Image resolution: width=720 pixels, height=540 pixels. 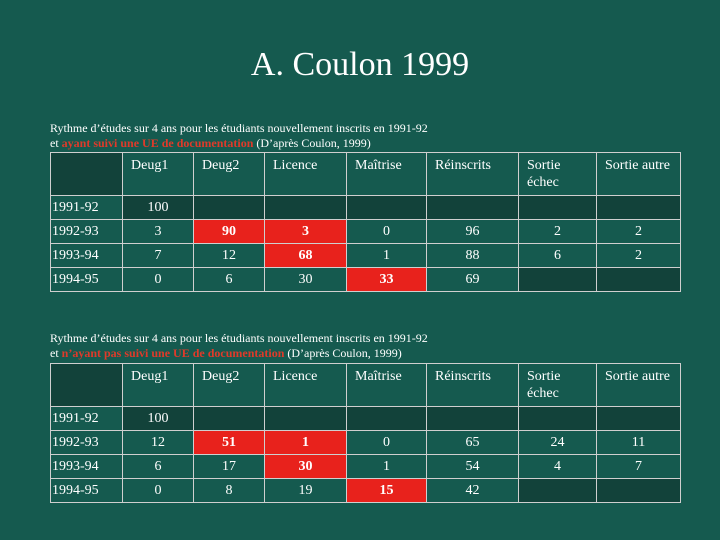 What do you see at coordinates (229, 385) in the screenshot?
I see `table2-header-deug2: Deug2` at bounding box center [229, 385].